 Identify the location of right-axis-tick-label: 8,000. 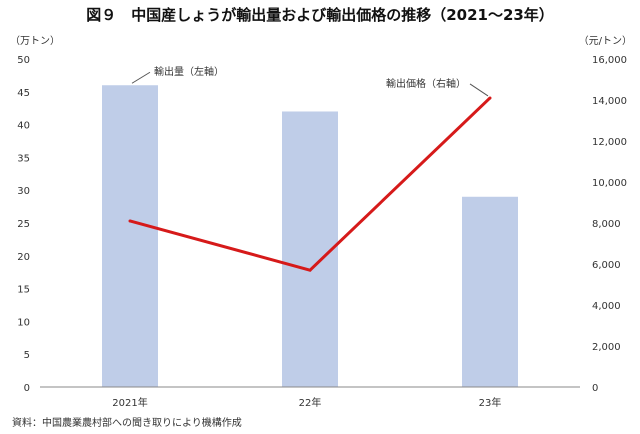
(606, 224).